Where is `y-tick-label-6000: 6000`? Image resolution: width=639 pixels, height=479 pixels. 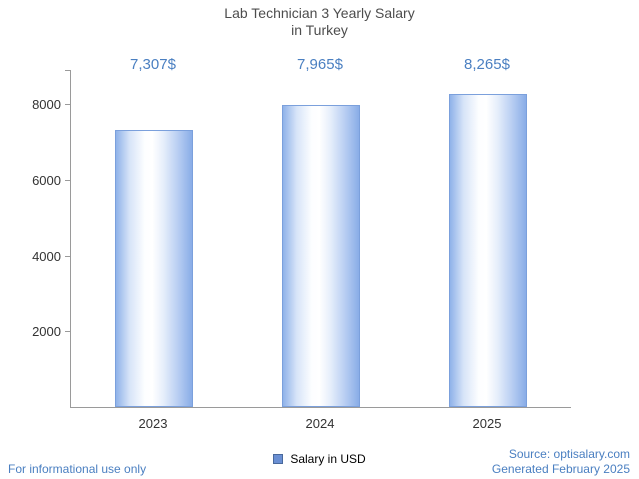 y-tick-label-6000: 6000 is located at coordinates (46, 180).